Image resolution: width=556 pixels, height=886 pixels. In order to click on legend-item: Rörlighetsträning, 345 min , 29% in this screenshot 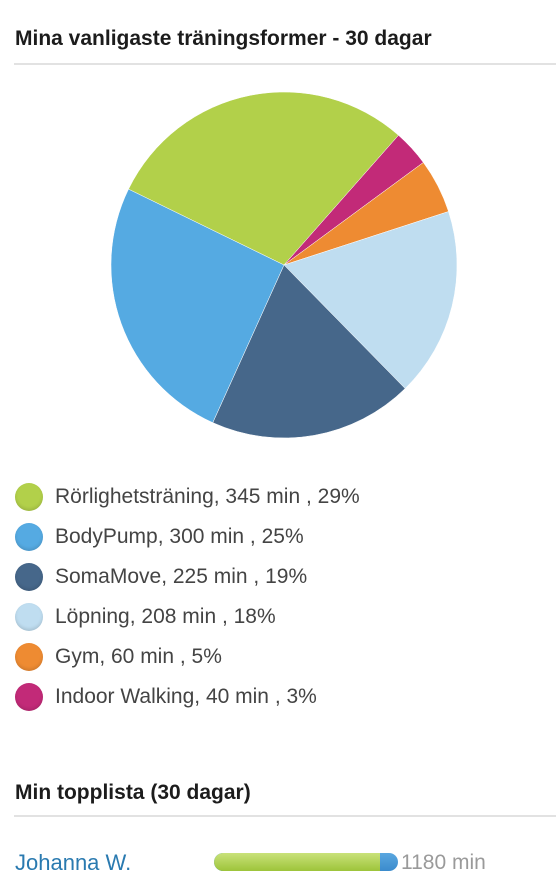, I will do `click(187, 497)`.